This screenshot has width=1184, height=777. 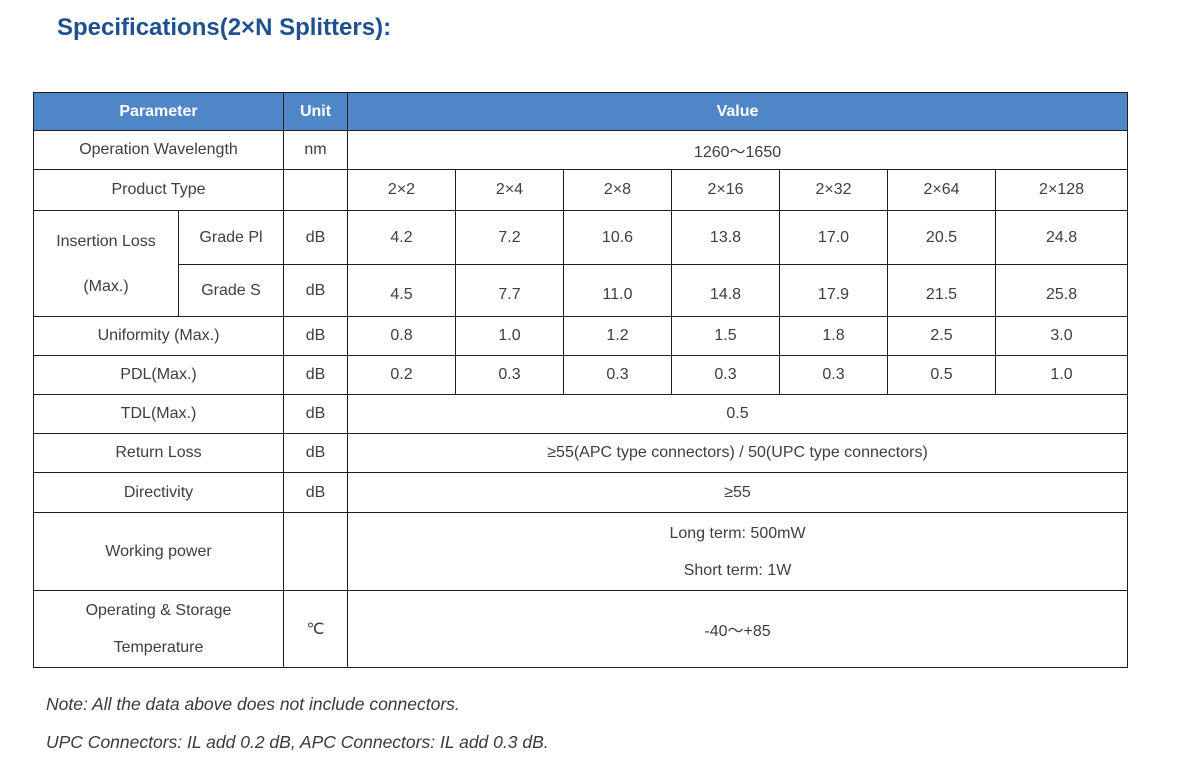 I want to click on unit-cell-uniformity: dB, so click(x=315, y=336).